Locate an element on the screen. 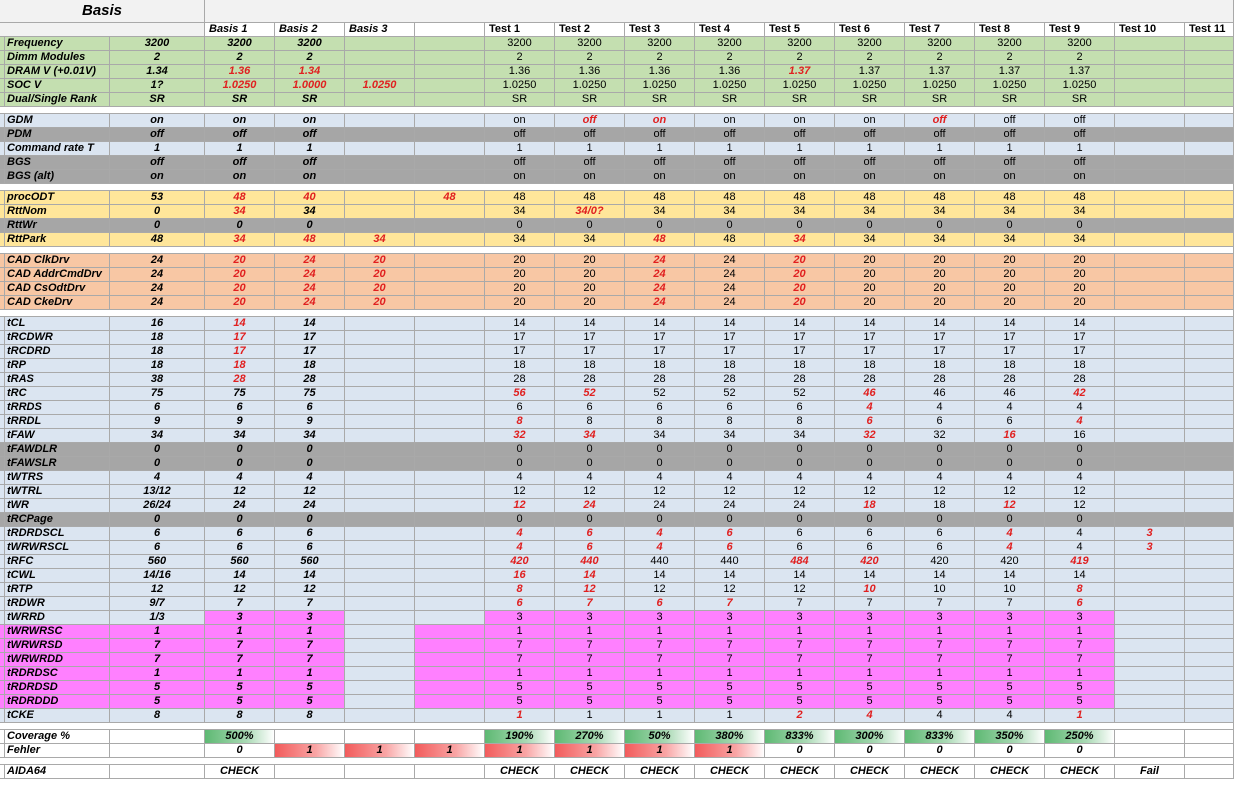 The image size is (1234, 803). data-cell: 9 is located at coordinates (157, 422).